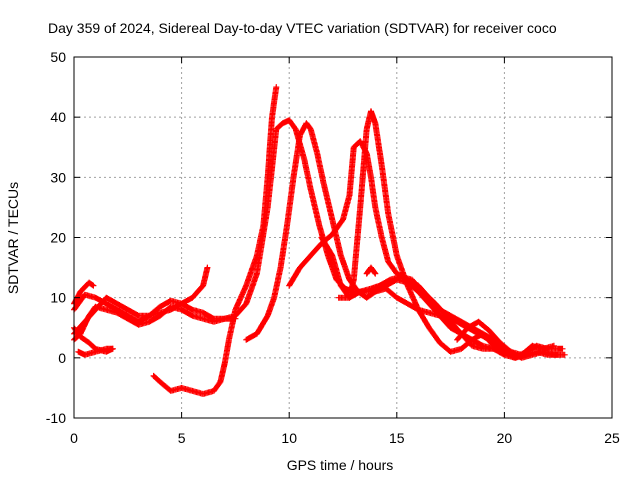 The width and height of the screenshot is (640, 480). I want to click on x-tick-label: 15, so click(397, 438).